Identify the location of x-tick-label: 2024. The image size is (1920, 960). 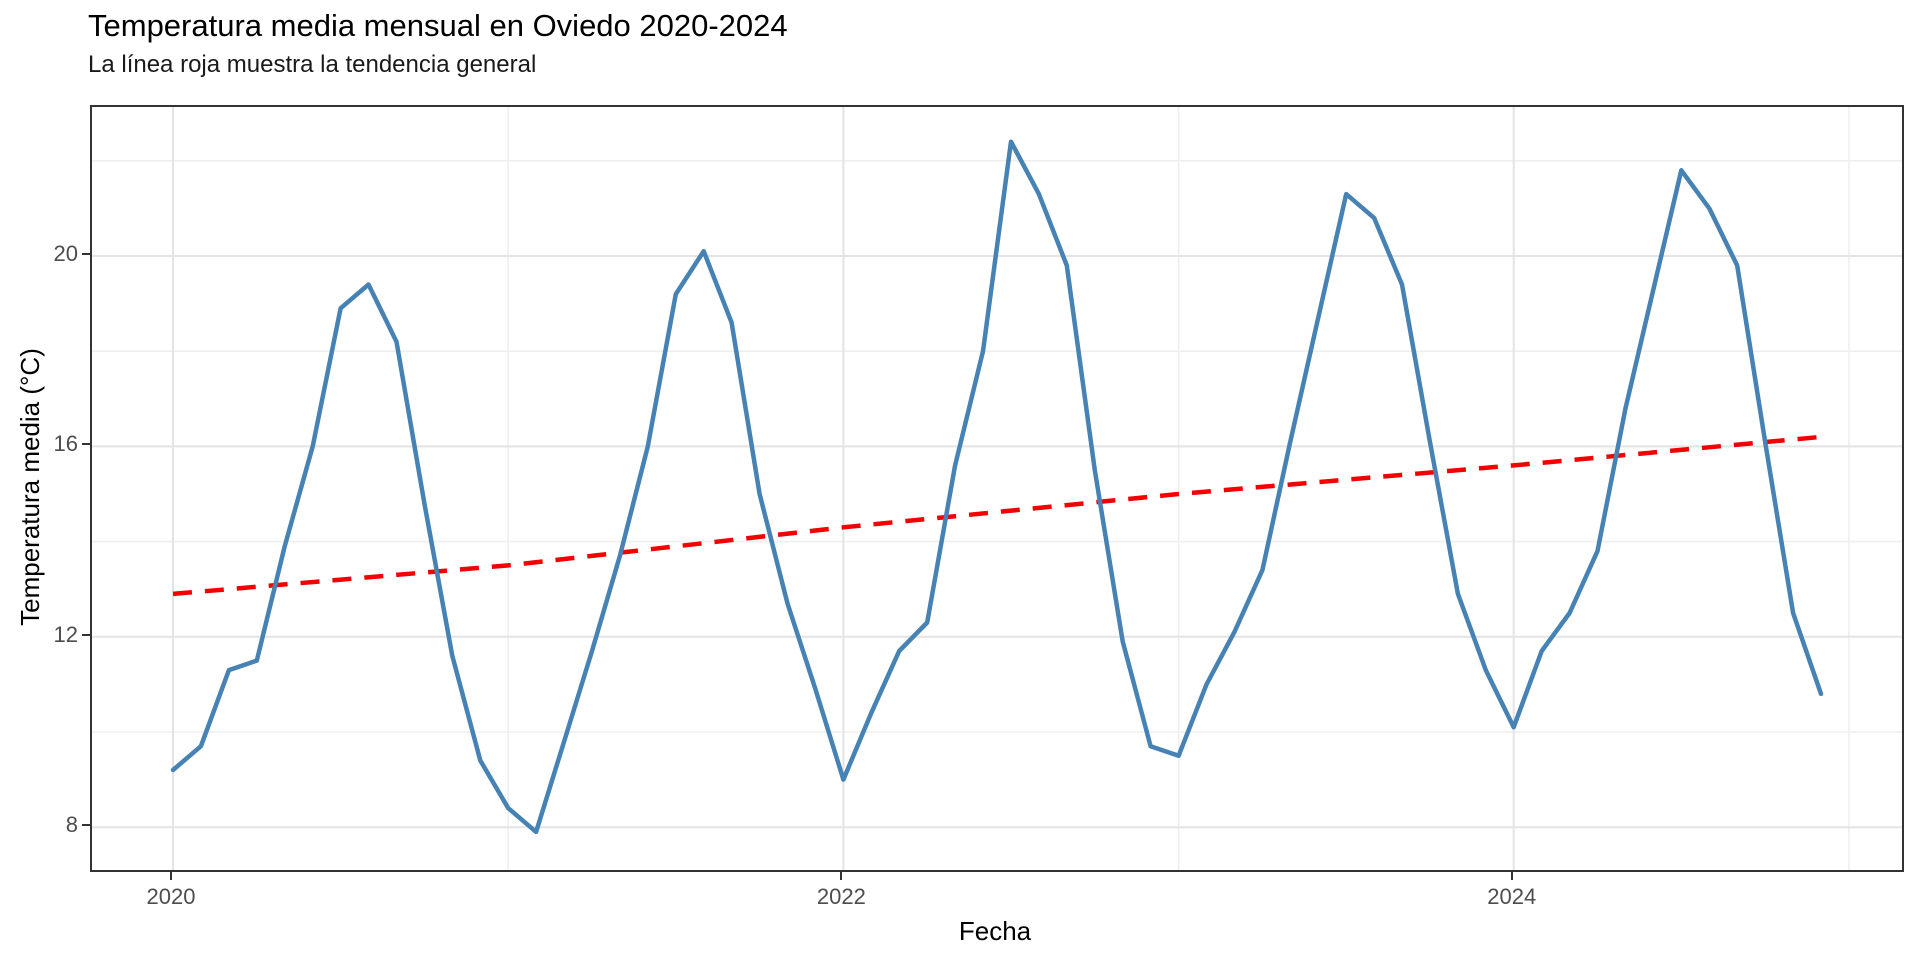
(1512, 896).